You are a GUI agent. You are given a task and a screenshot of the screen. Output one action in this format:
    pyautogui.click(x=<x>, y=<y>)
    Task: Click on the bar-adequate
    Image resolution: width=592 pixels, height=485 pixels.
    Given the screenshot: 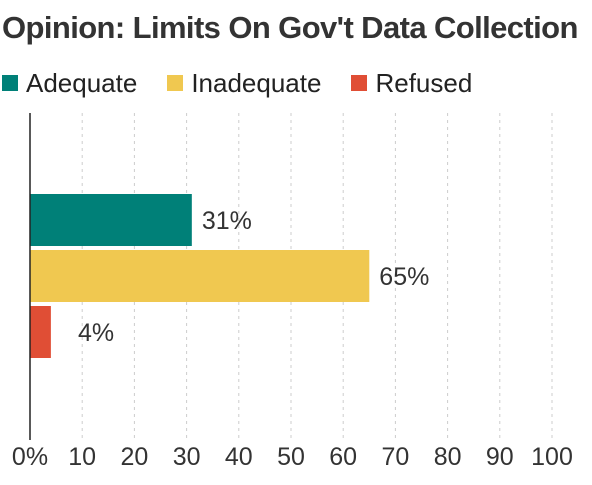 What is the action you would take?
    pyautogui.click(x=111, y=220)
    